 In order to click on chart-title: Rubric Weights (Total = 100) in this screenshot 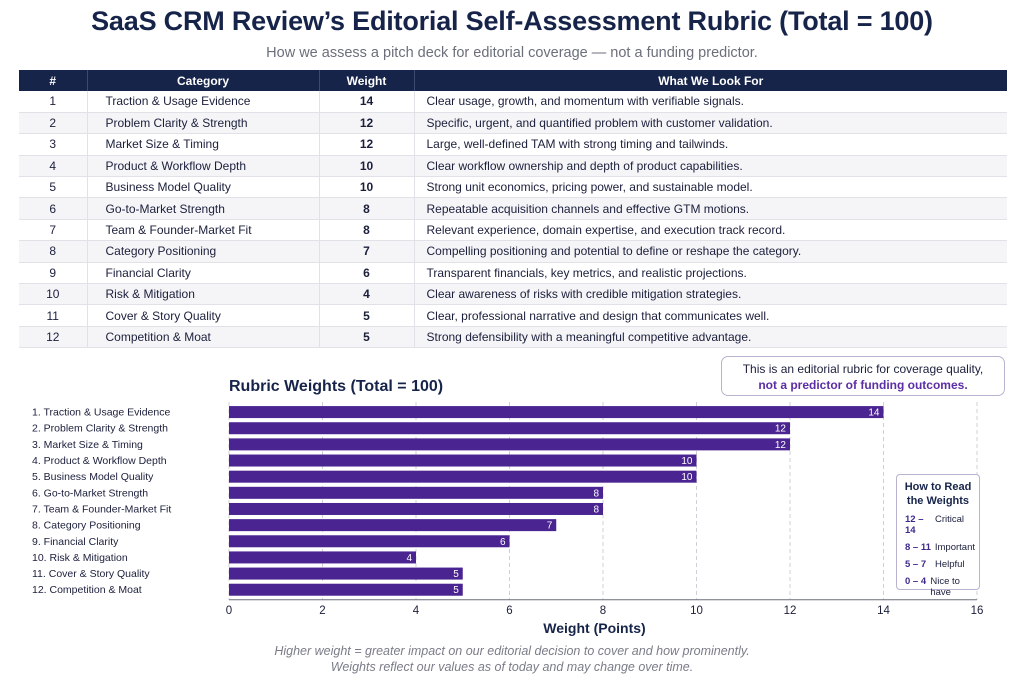, I will do `click(336, 386)`.